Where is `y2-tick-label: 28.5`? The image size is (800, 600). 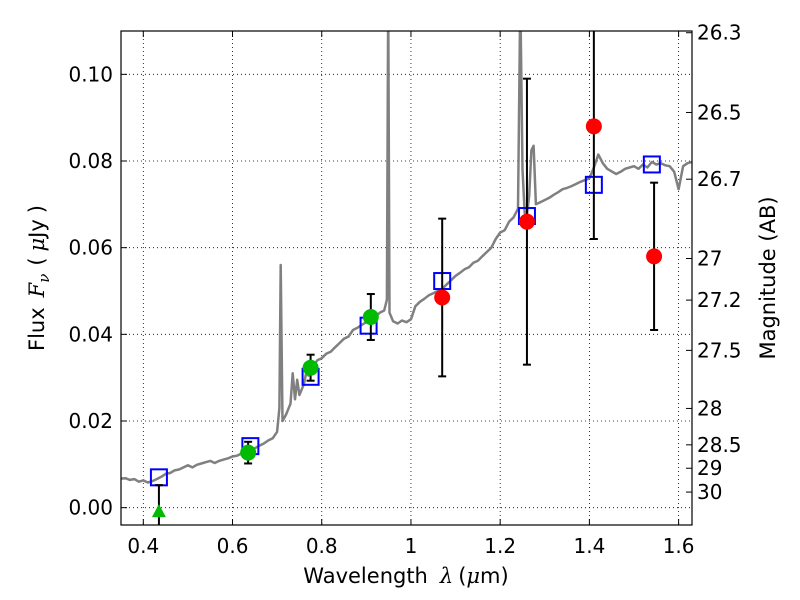
y2-tick-label: 28.5 is located at coordinates (719, 445).